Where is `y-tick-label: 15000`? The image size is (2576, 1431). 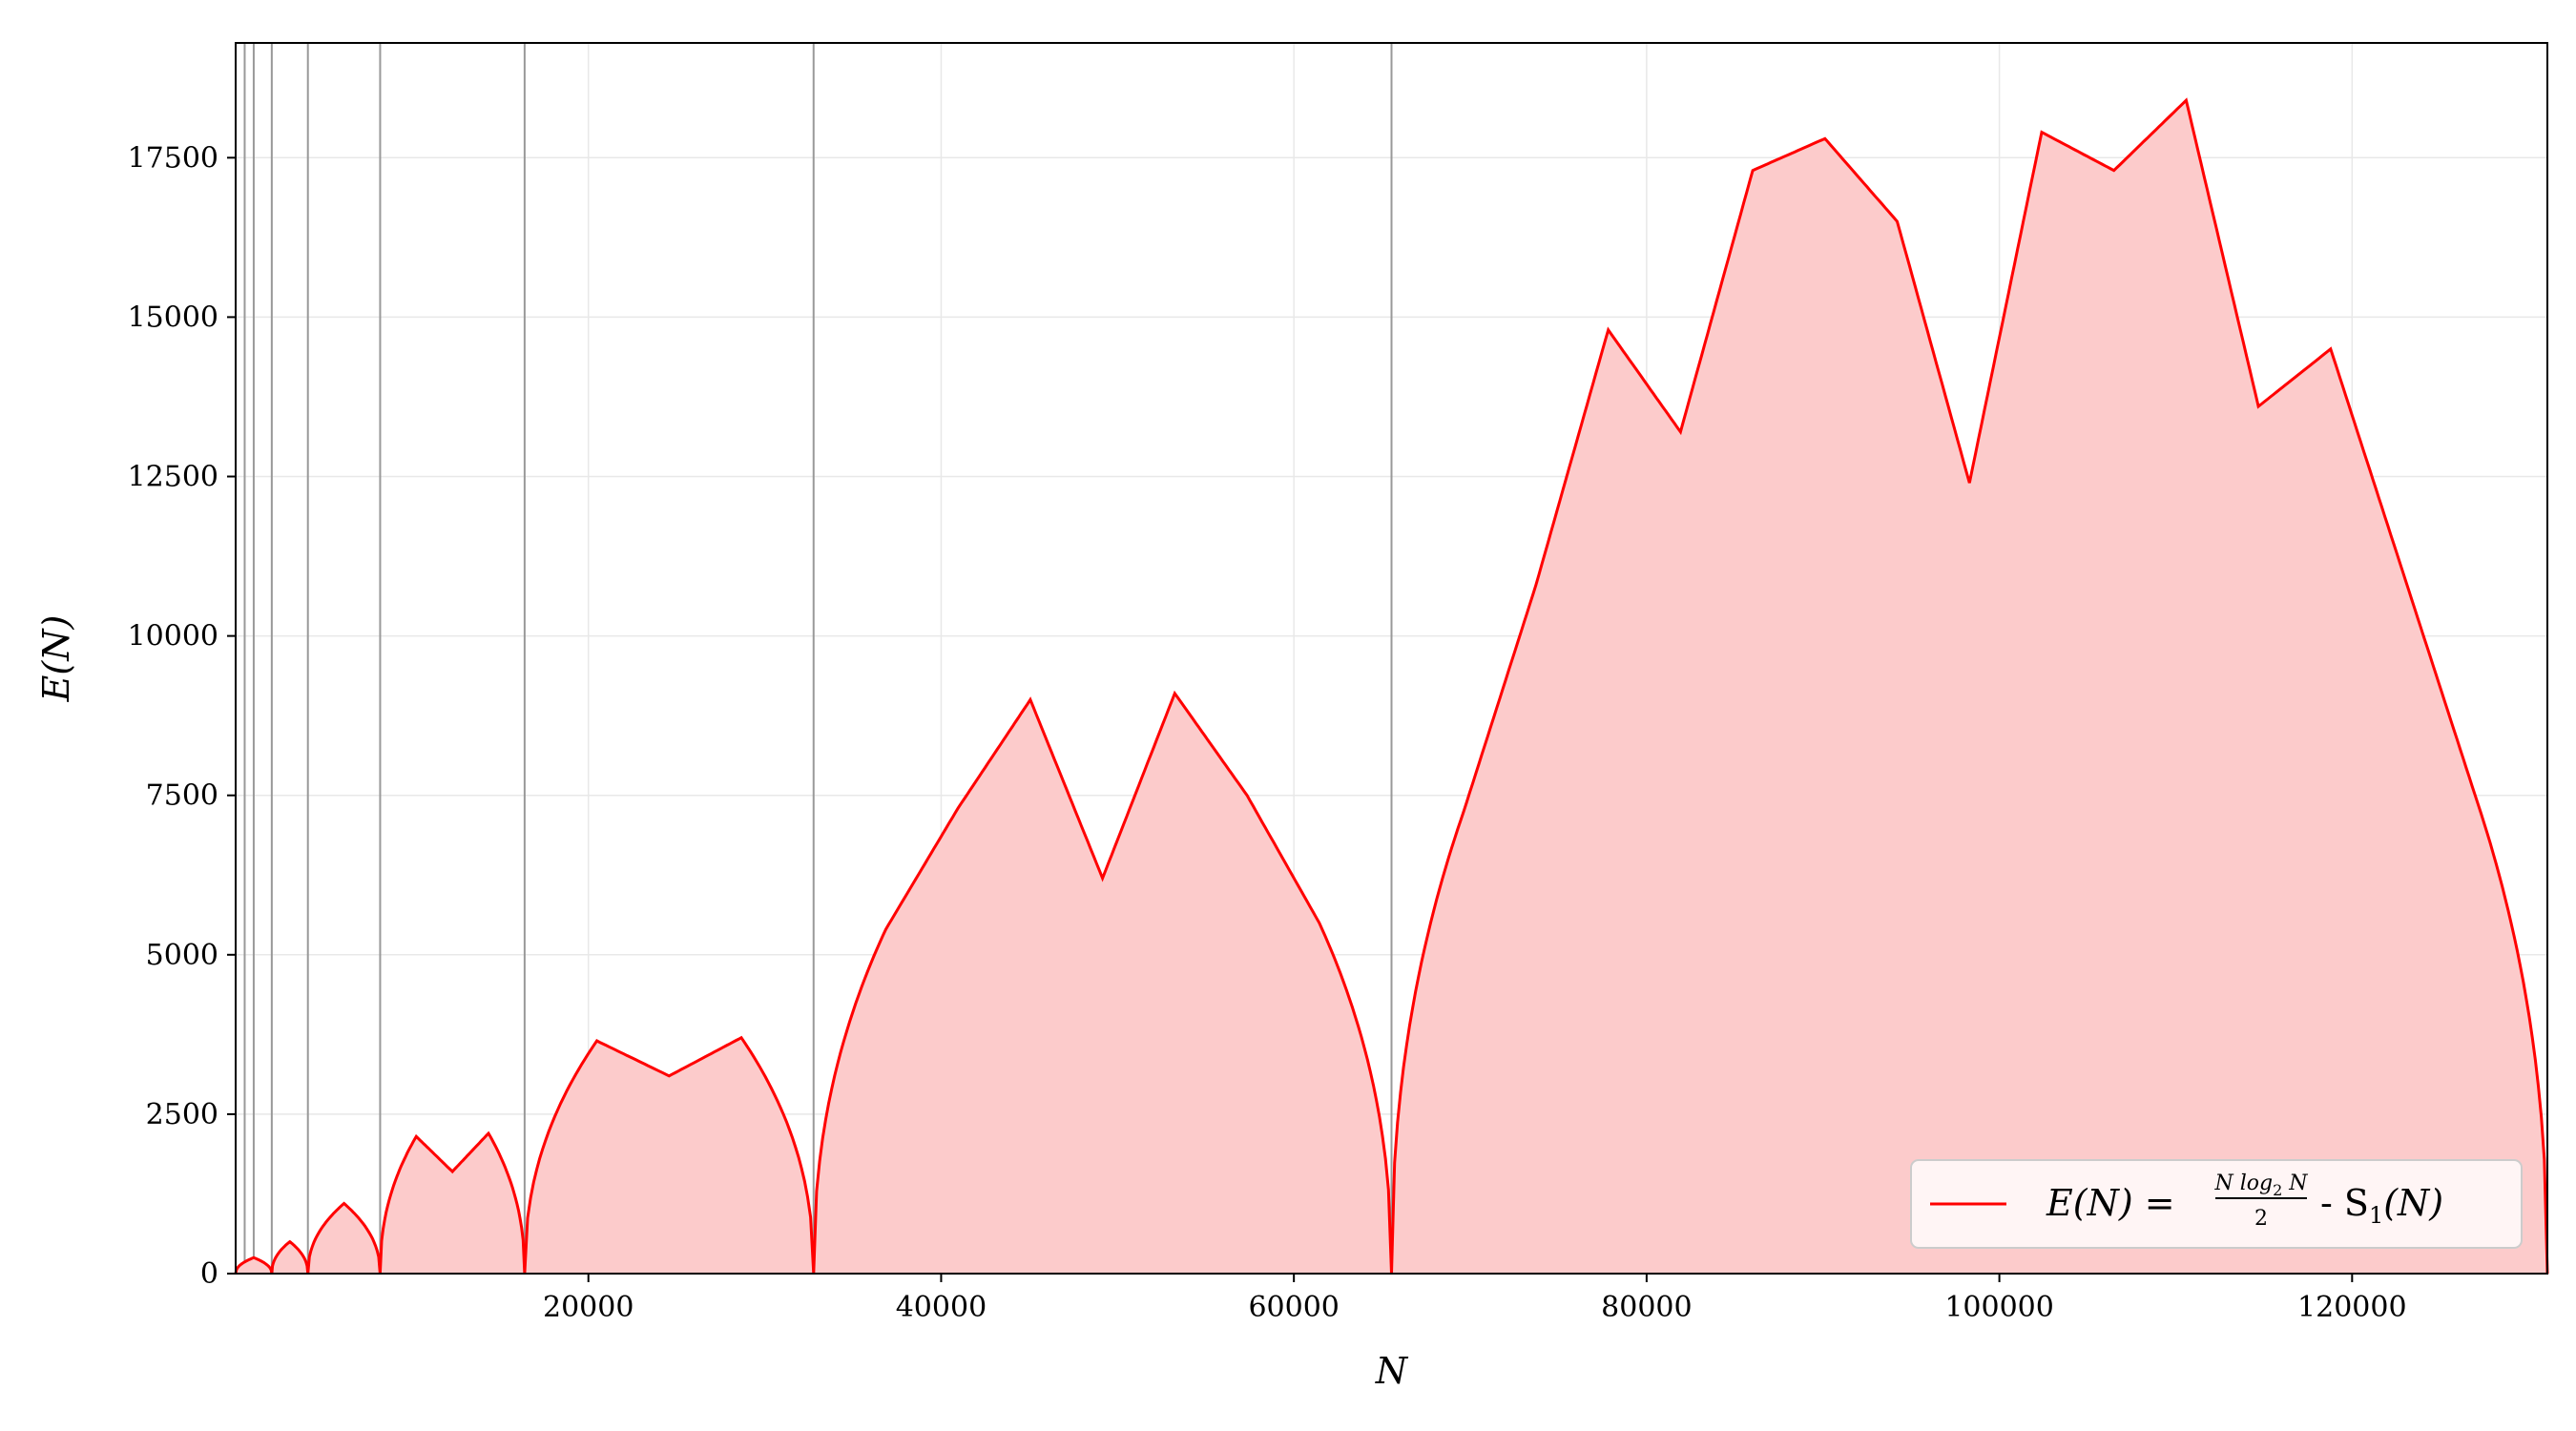 y-tick-label: 15000 is located at coordinates (173, 317).